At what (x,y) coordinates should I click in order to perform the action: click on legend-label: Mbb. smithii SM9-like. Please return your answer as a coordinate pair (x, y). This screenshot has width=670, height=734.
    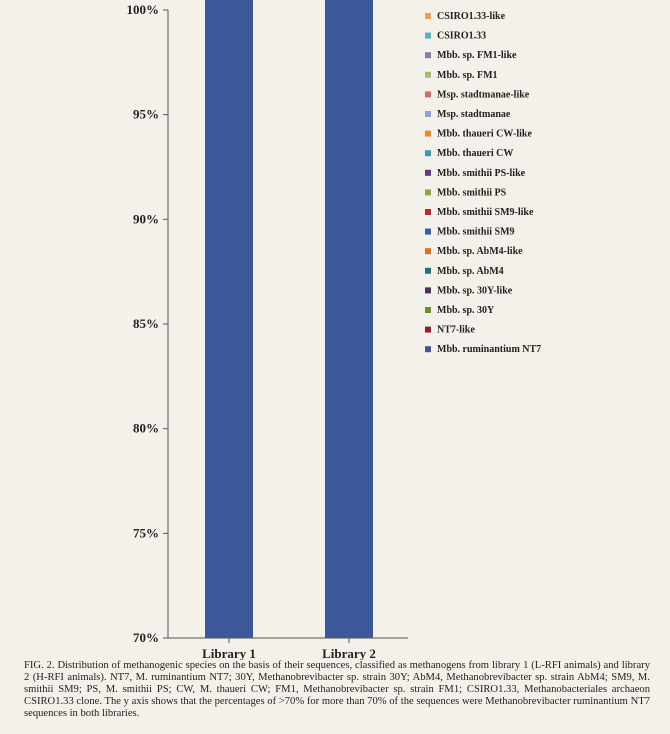
    Looking at the image, I should click on (485, 212).